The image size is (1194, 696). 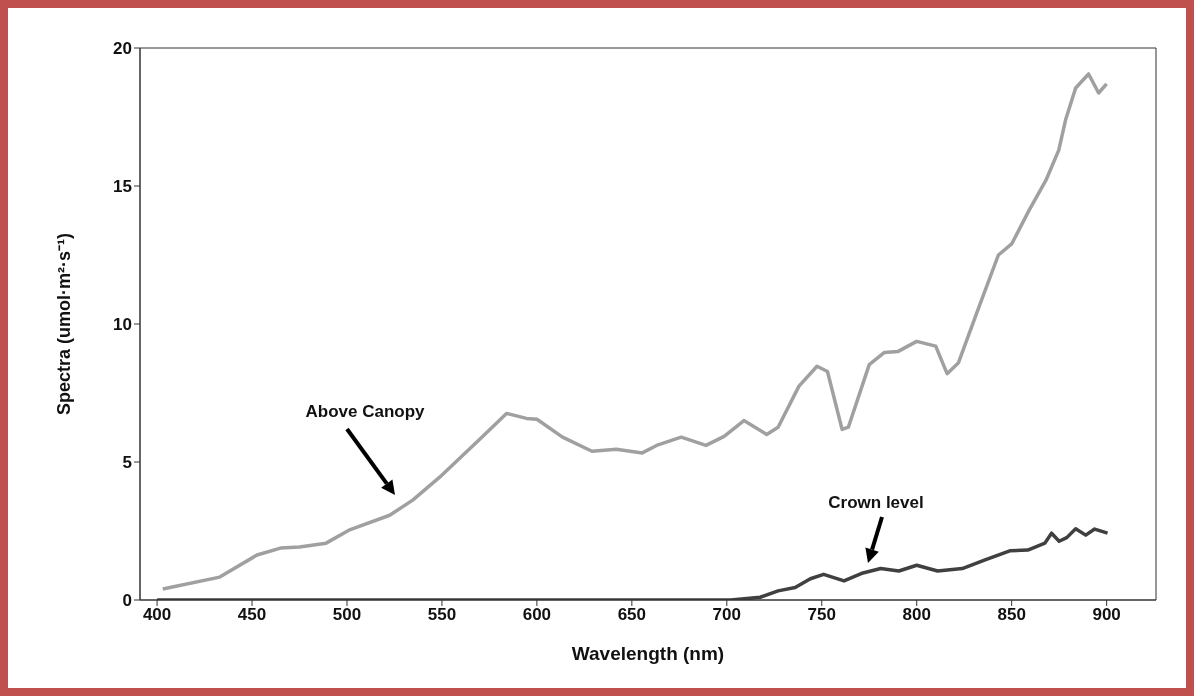 I want to click on x-tick-label: 650, so click(x=632, y=615).